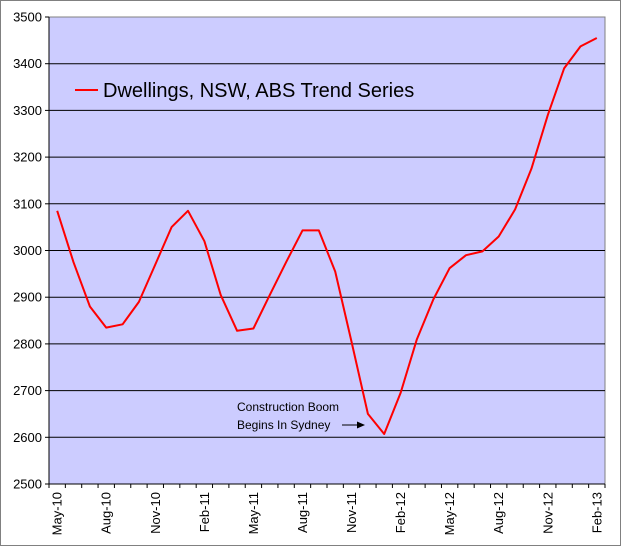  What do you see at coordinates (27, 203) in the screenshot?
I see `y-tick-label: 3100` at bounding box center [27, 203].